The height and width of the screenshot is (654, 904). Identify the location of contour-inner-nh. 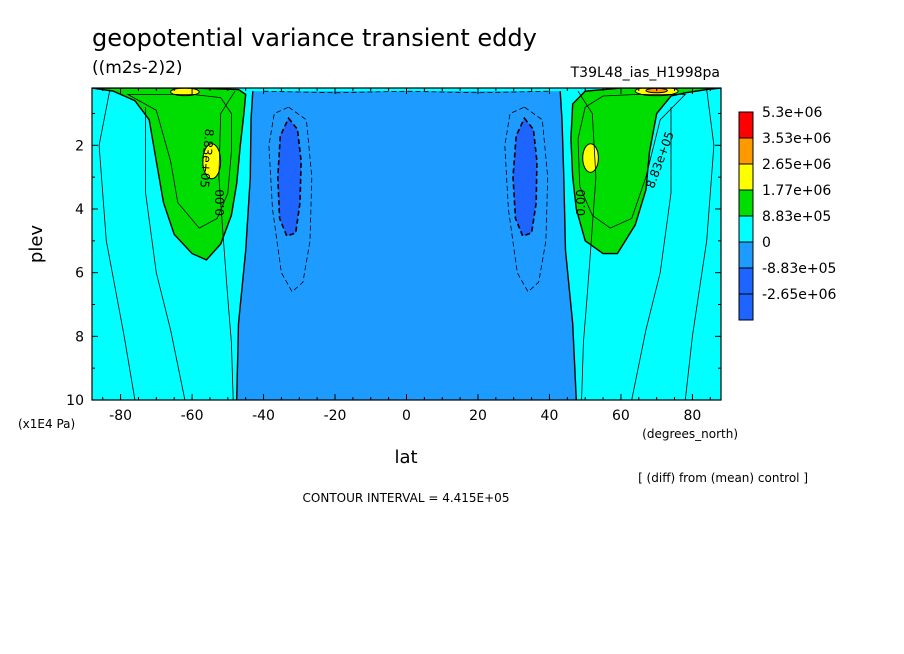
(632, 161).